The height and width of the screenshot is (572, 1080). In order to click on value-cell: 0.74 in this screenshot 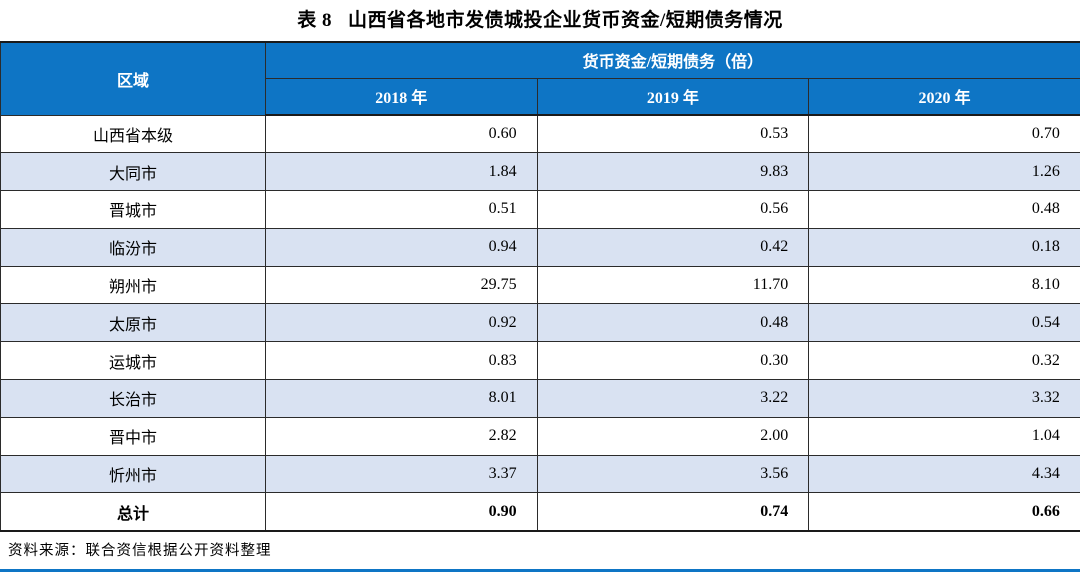, I will do `click(673, 512)`.